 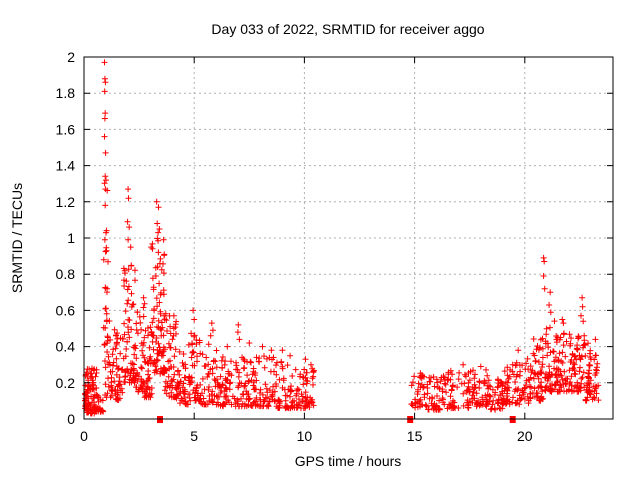 I want to click on y-axis-label: SRMTID / TECUs, so click(x=17, y=238).